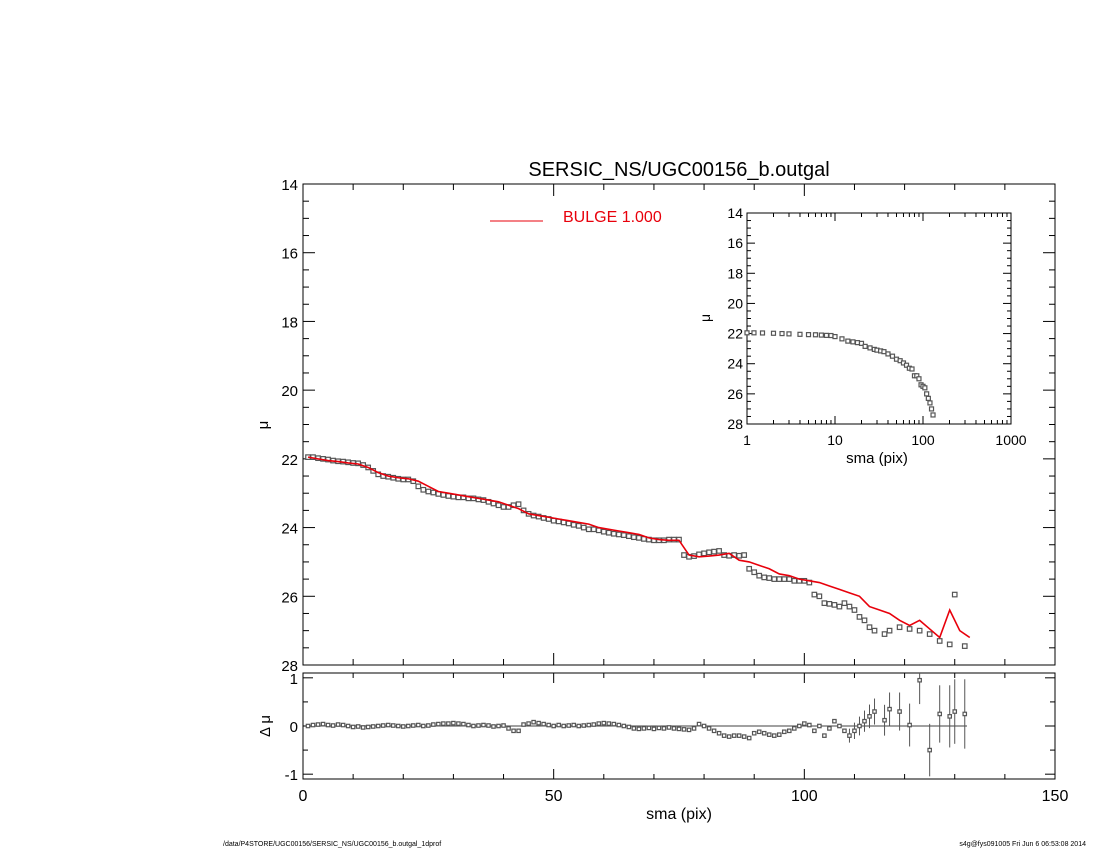 This screenshot has width=1100, height=850. I want to click on legend-label: BULGE 1.000, so click(612, 217).